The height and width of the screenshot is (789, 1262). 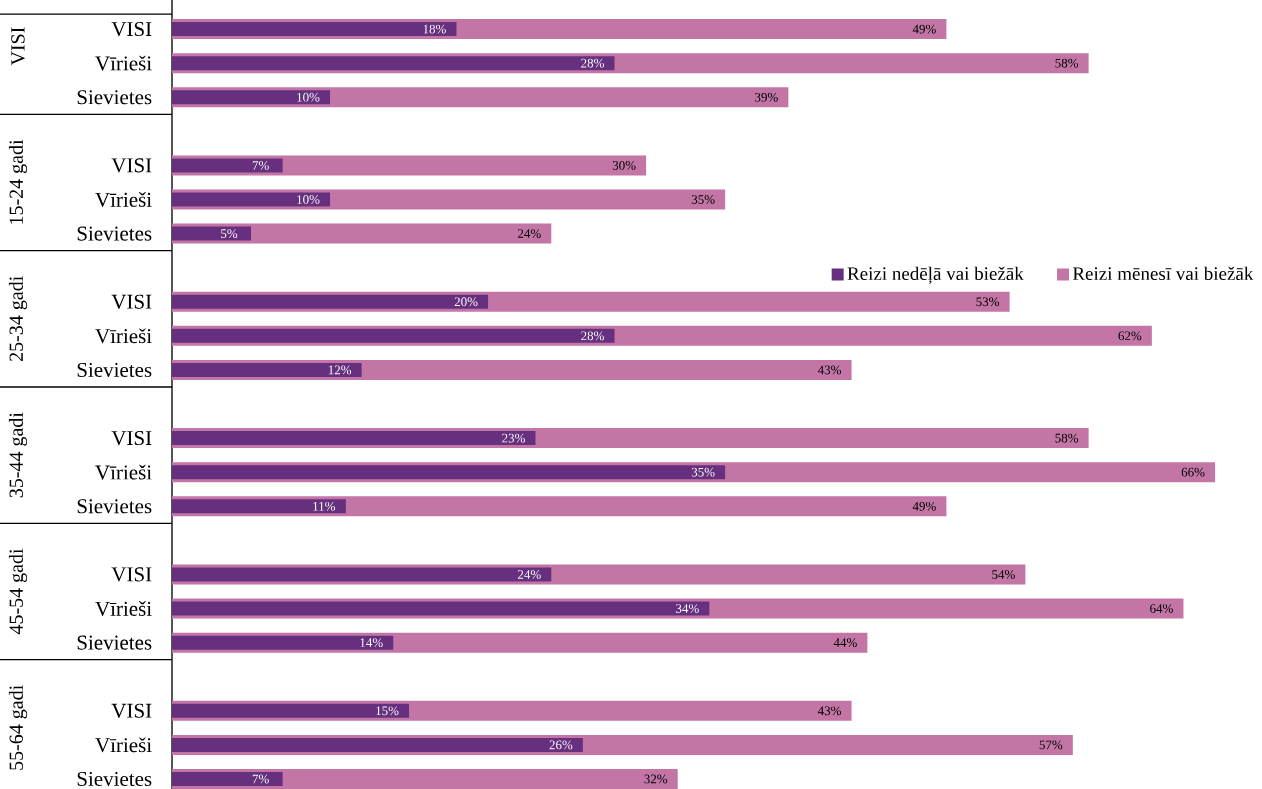 What do you see at coordinates (1161, 608) in the screenshot?
I see `data-label: 64%` at bounding box center [1161, 608].